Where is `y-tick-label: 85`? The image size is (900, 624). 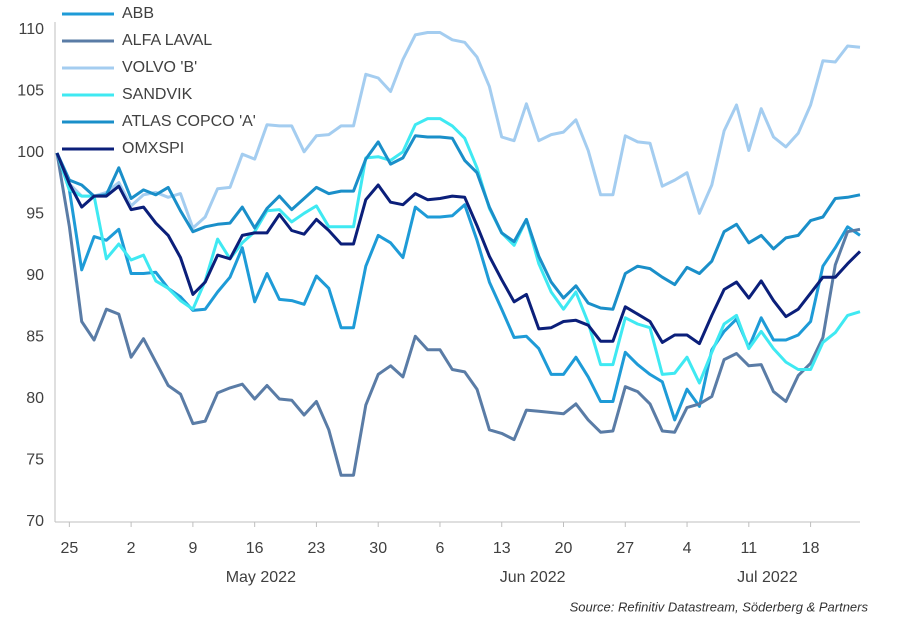 y-tick-label: 85 is located at coordinates (35, 337).